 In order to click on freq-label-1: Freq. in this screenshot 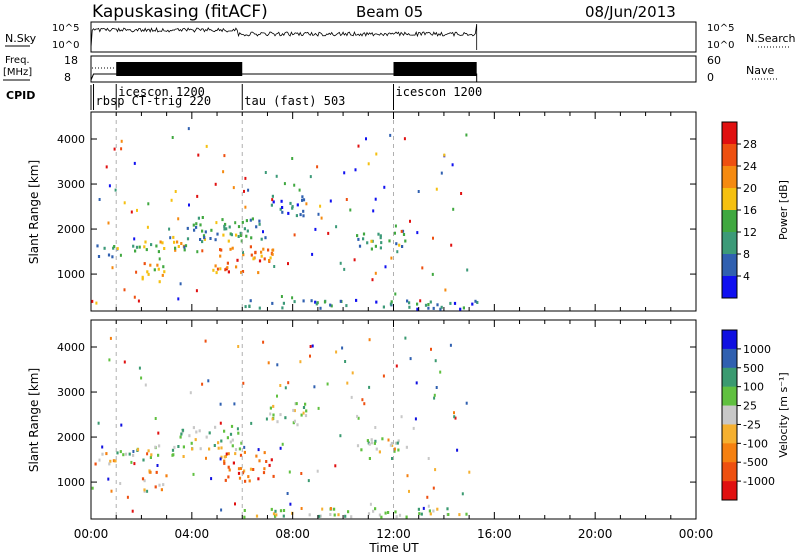, I will do `click(17, 60)`.